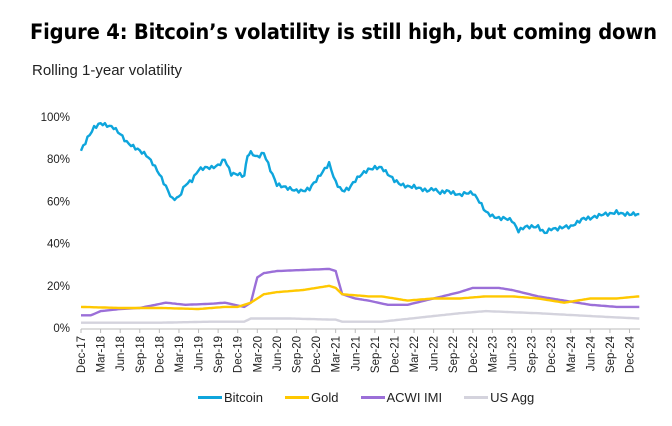 Image resolution: width=672 pixels, height=426 pixels. What do you see at coordinates (239, 354) in the screenshot?
I see `x-tick-label: Dec-19` at bounding box center [239, 354].